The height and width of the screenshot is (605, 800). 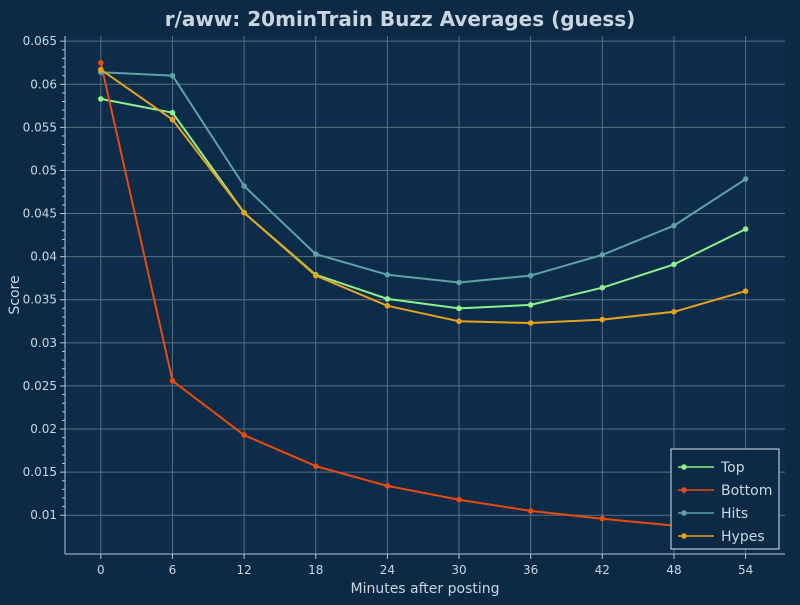 I want to click on x-tick-label: 12, so click(x=243, y=570).